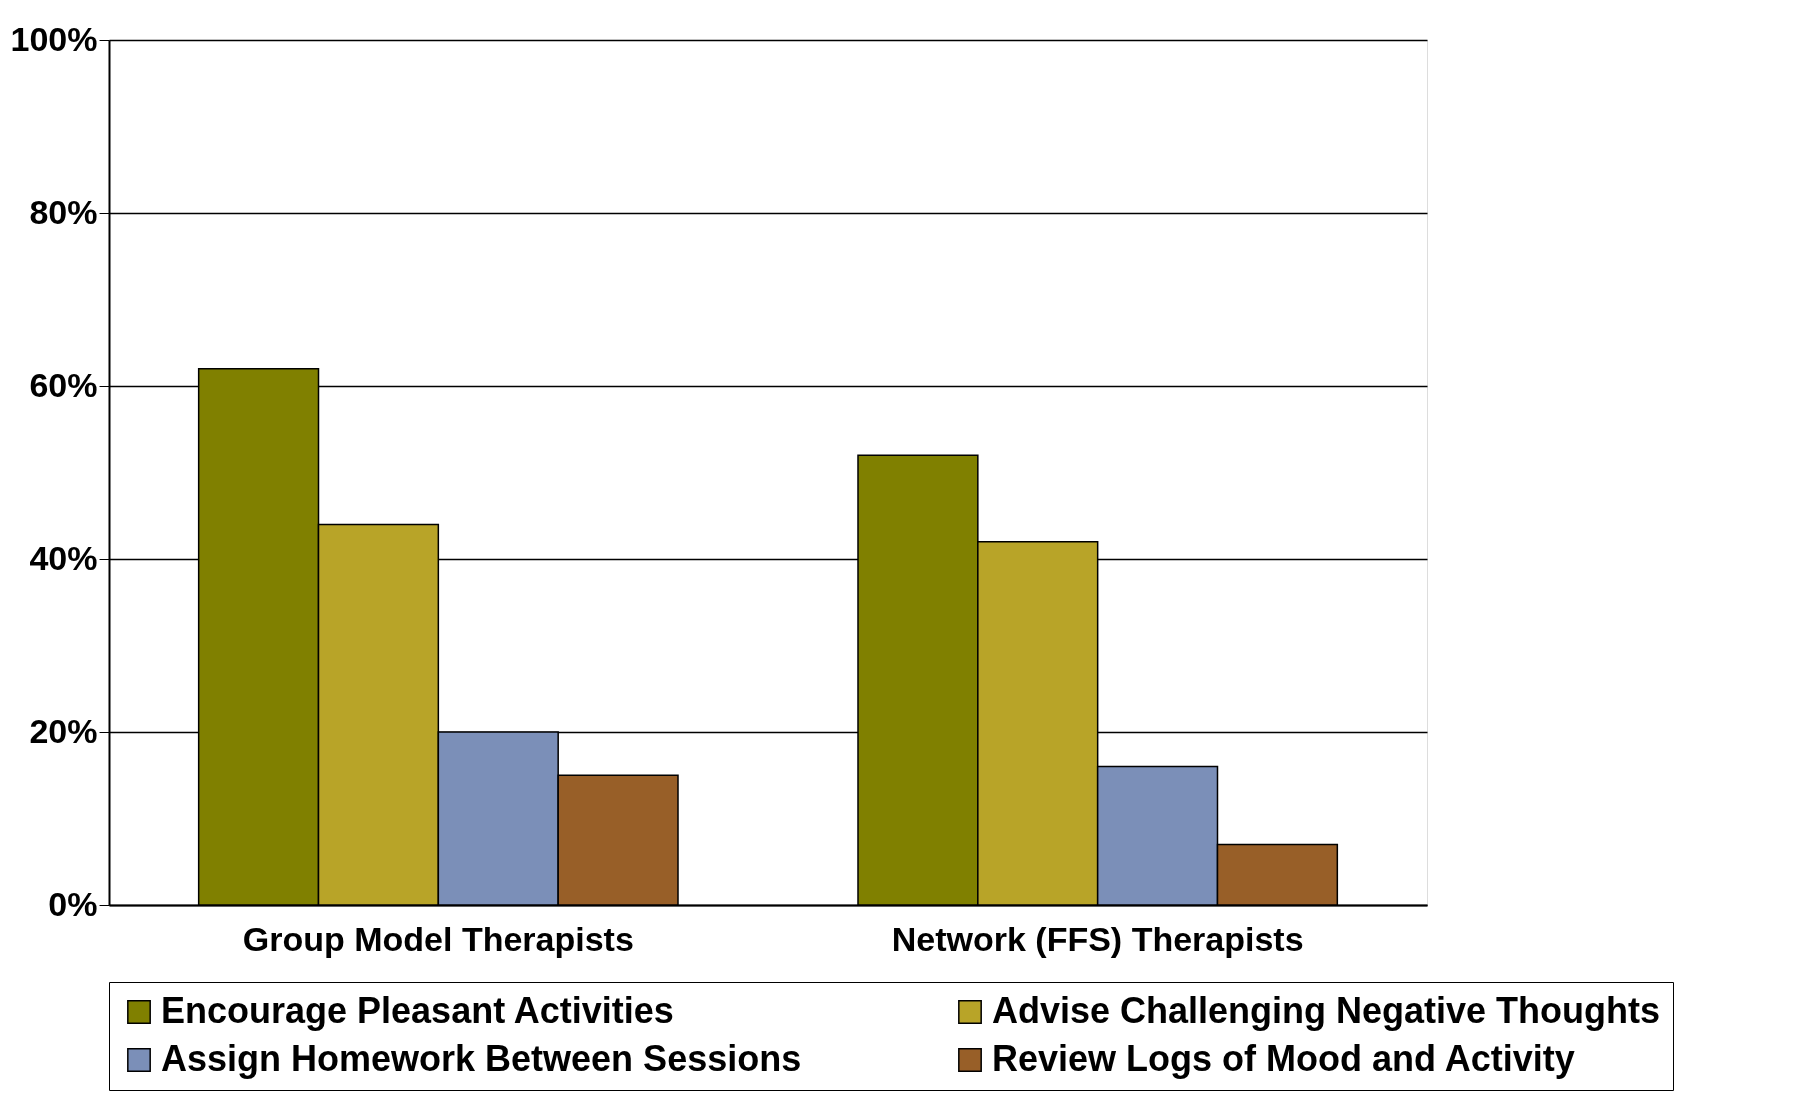 The image size is (1819, 1098). I want to click on legend-label: Review Logs of Mood and Activity, so click(1283, 1058).